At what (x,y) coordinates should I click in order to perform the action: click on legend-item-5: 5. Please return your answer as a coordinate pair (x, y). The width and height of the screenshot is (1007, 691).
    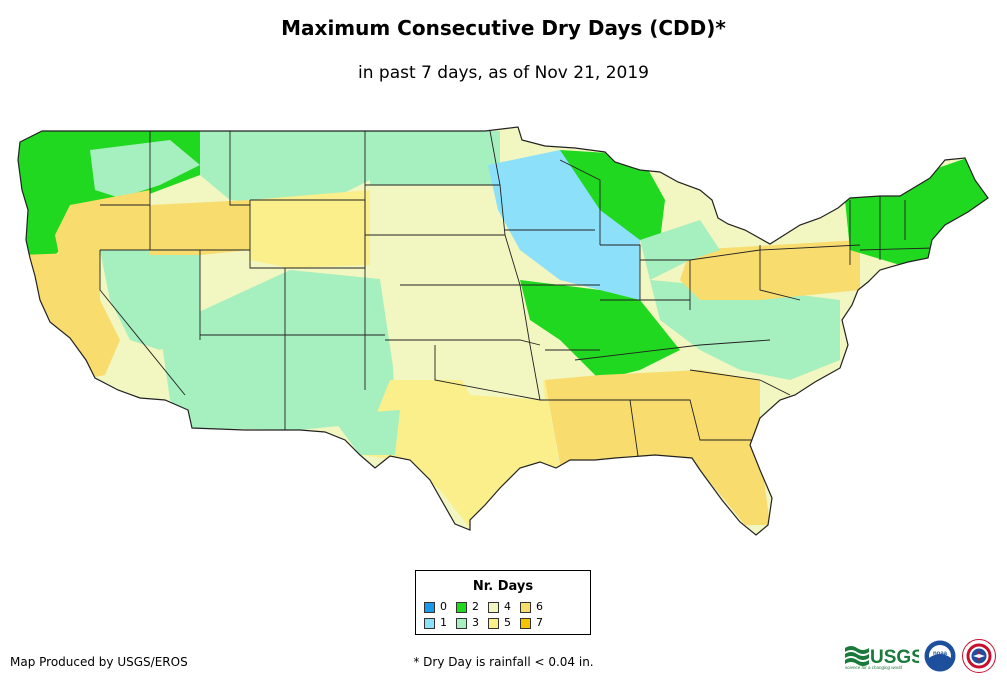
    Looking at the image, I should click on (499, 623).